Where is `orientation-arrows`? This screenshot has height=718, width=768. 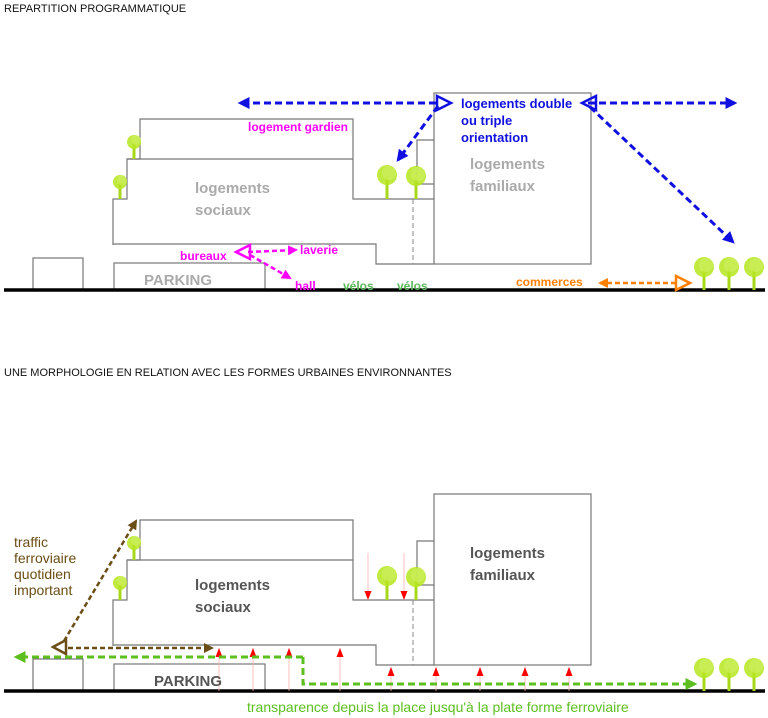
orientation-arrows is located at coordinates (487, 170).